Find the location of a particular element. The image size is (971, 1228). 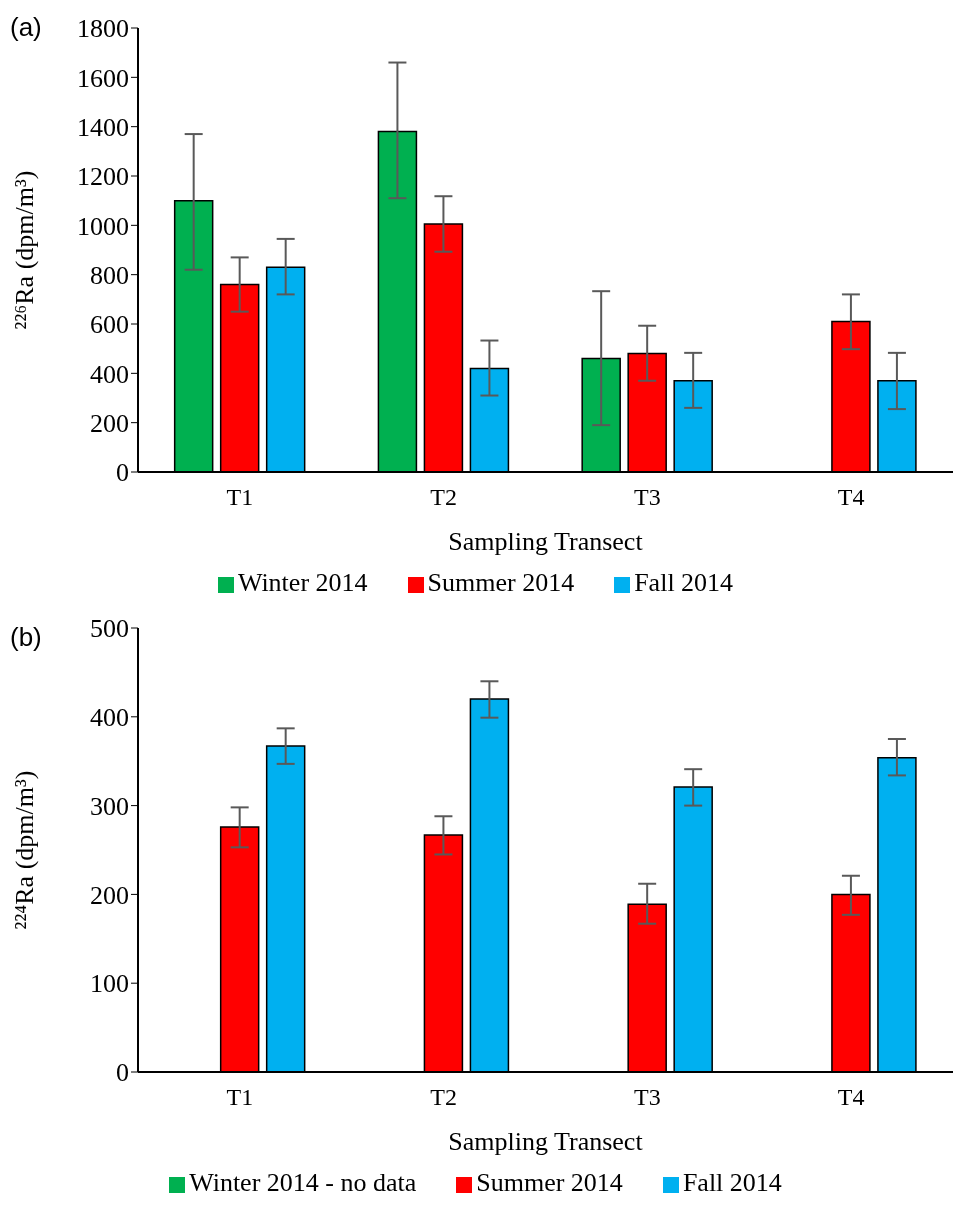

y-axis-title: ²²⁴Ra (dpm/m³) is located at coordinates (25, 850).